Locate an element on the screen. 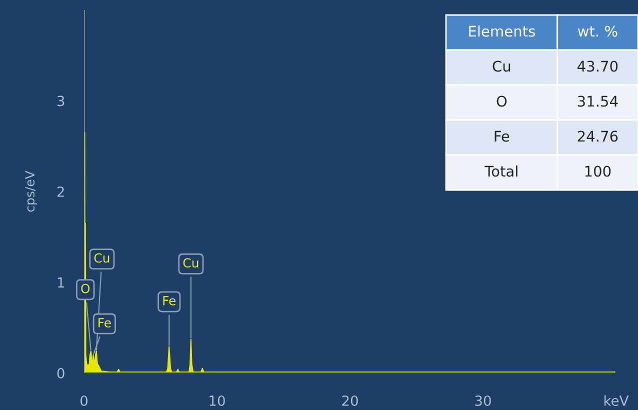  x-tick-label: 30 is located at coordinates (483, 400).